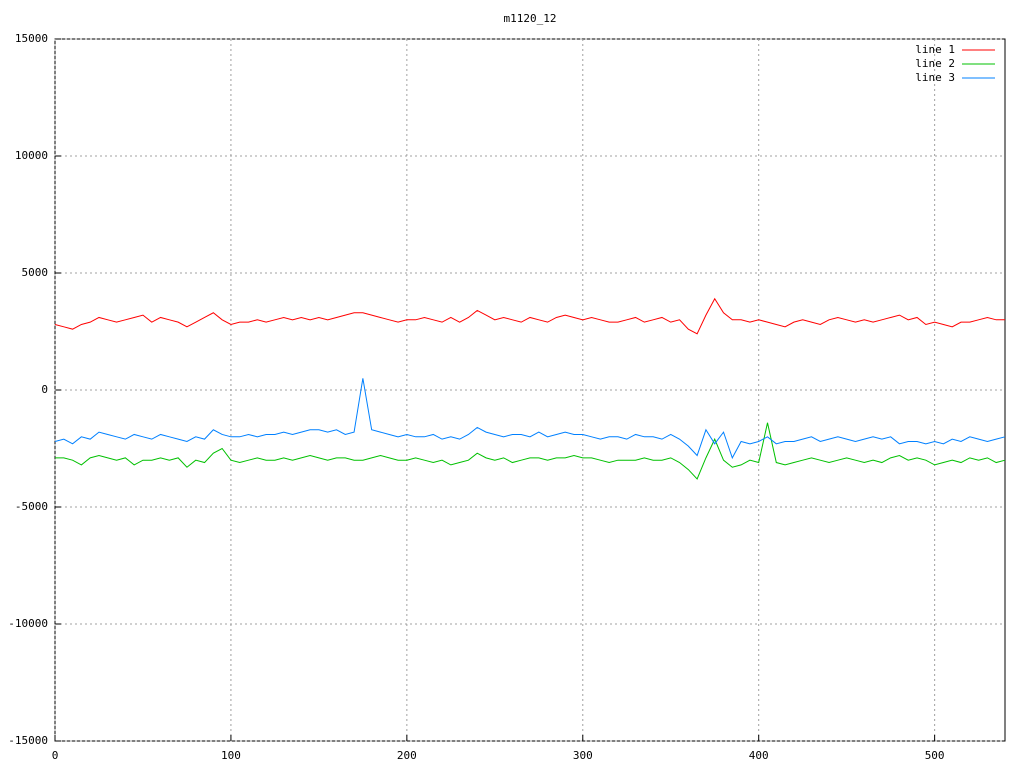 The width and height of the screenshot is (1024, 768). What do you see at coordinates (935, 63) in the screenshot?
I see `legend-label: line 2` at bounding box center [935, 63].